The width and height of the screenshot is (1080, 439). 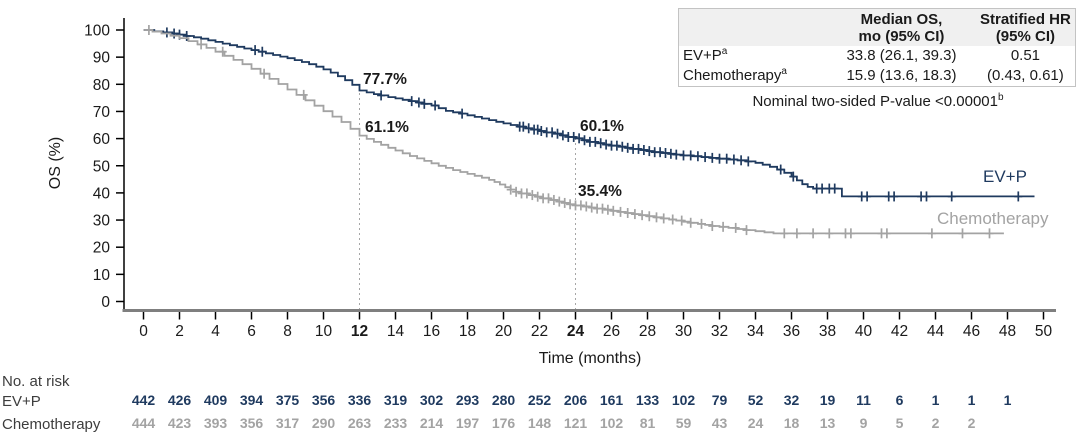 I want to click on reference-lines, so click(x=467, y=200).